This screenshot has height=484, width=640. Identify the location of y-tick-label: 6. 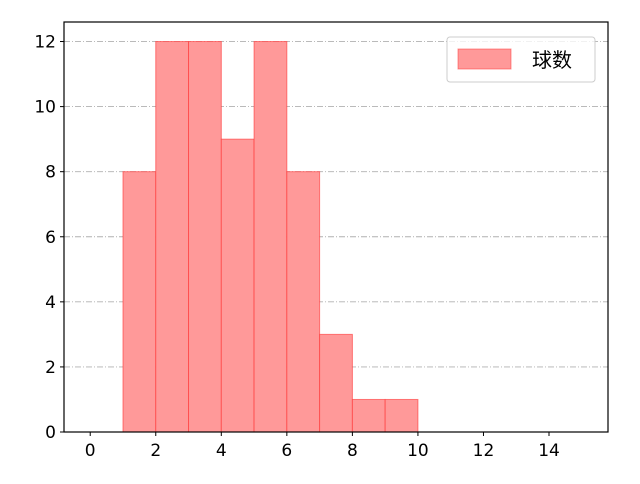
(50, 238).